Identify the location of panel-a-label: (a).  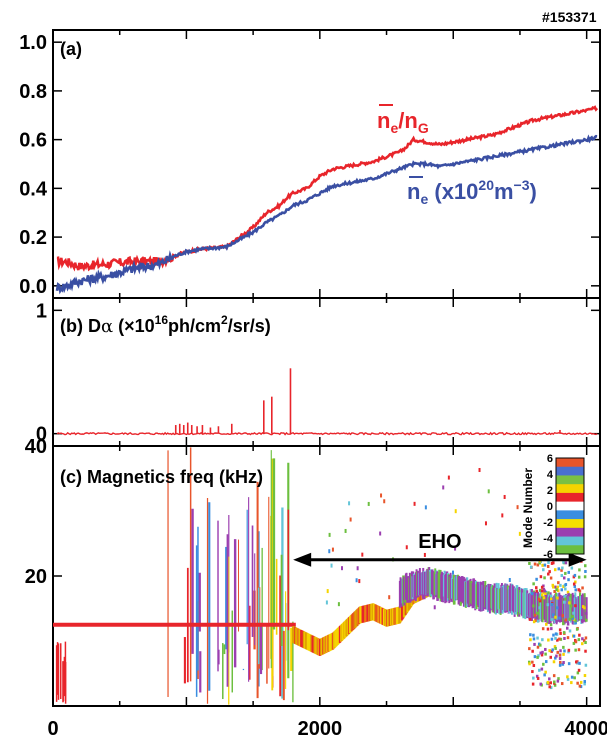
(71, 49).